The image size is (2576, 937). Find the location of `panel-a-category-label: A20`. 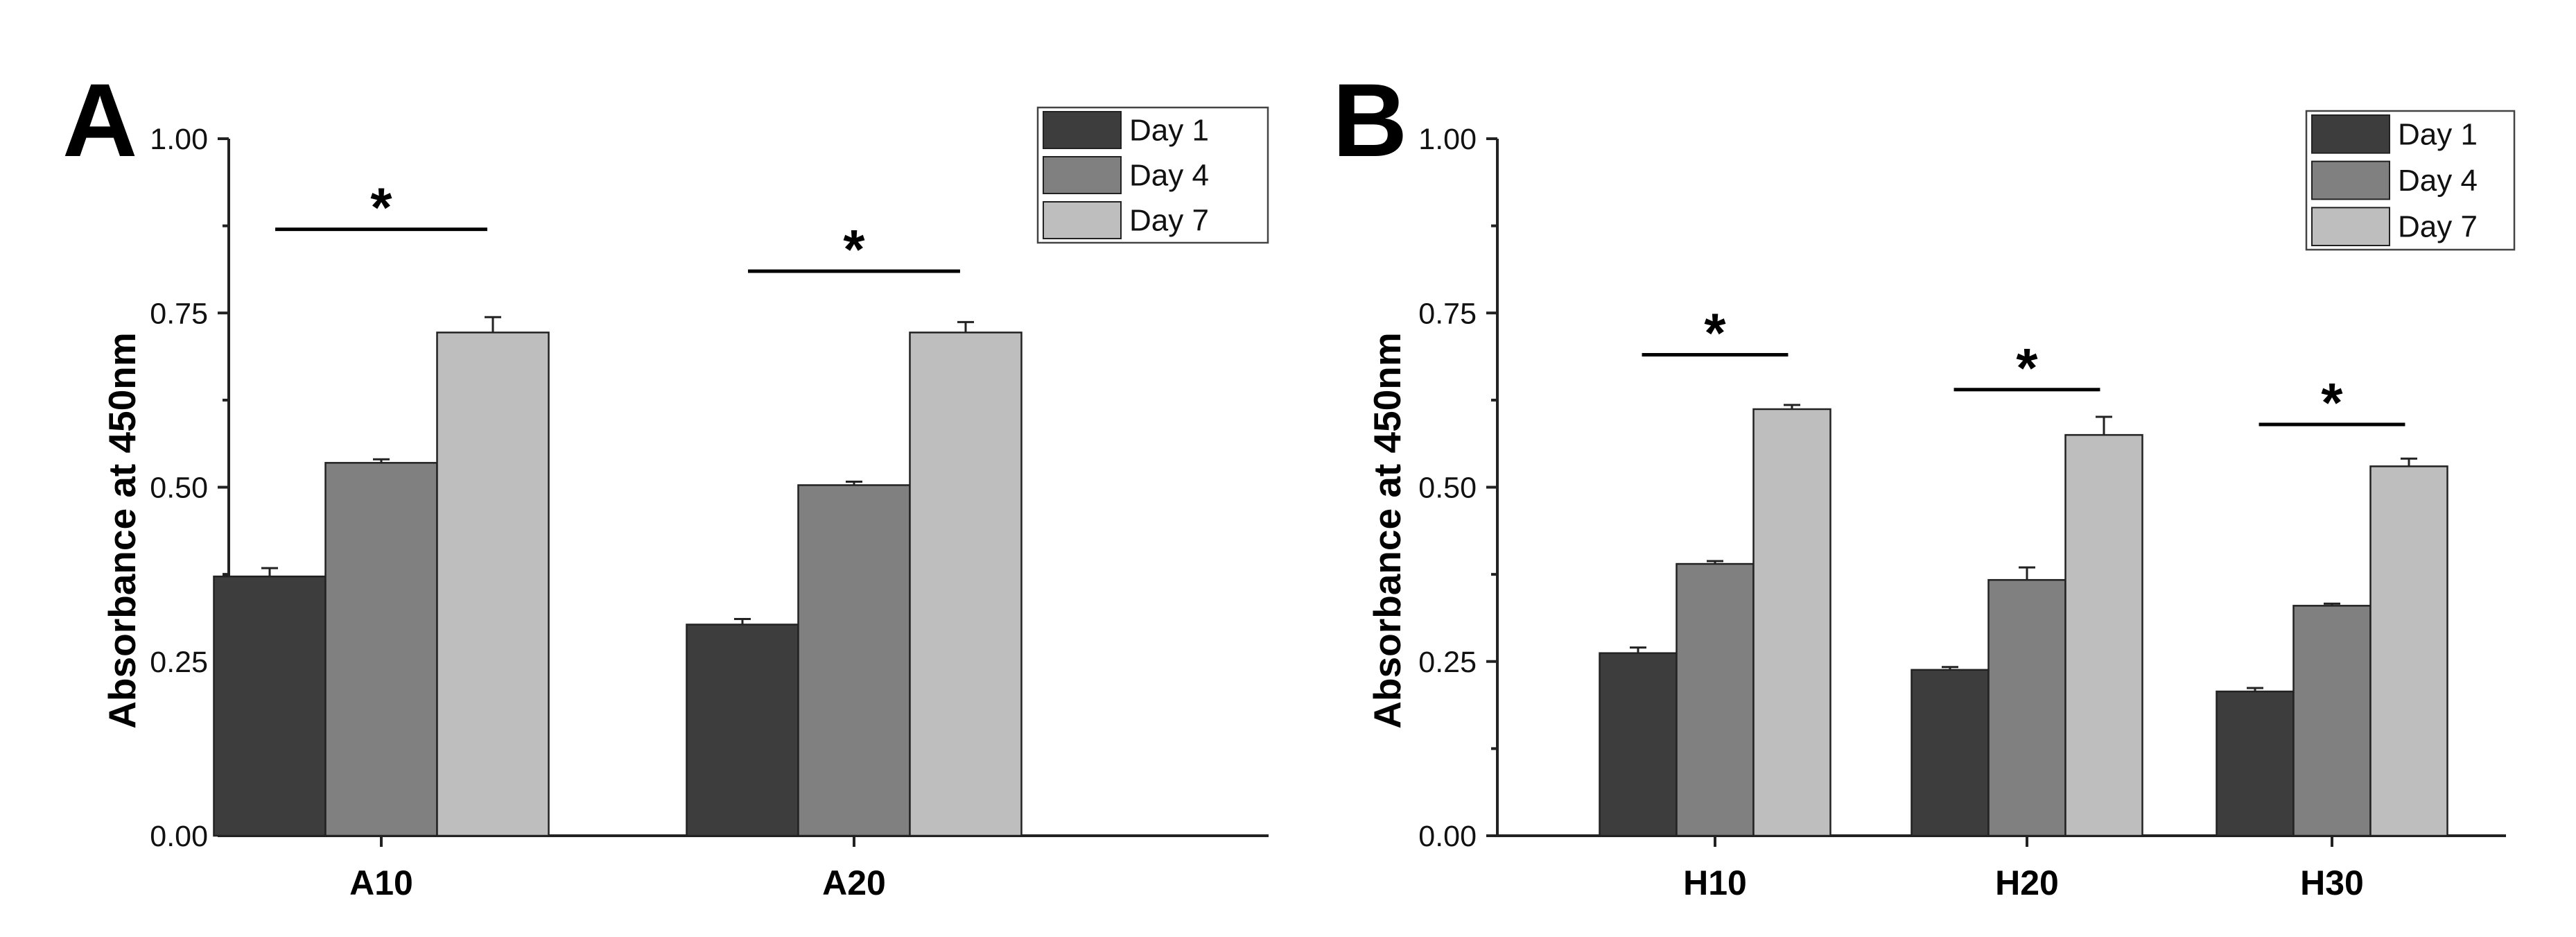

panel-a-category-label: A20 is located at coordinates (854, 883).